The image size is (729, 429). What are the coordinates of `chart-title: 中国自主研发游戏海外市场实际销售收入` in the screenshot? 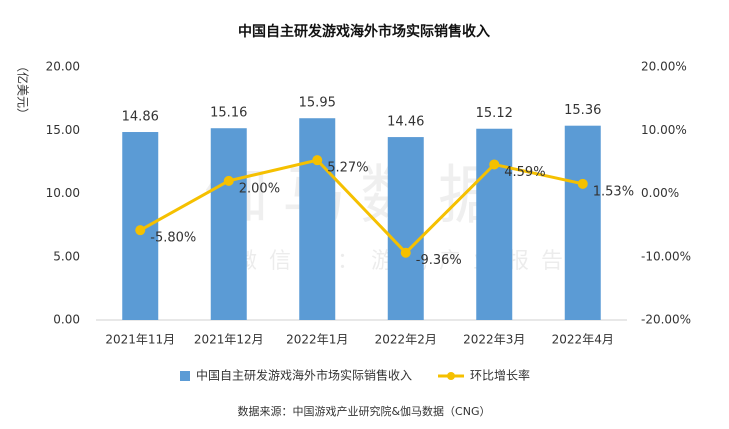 It's located at (364, 31).